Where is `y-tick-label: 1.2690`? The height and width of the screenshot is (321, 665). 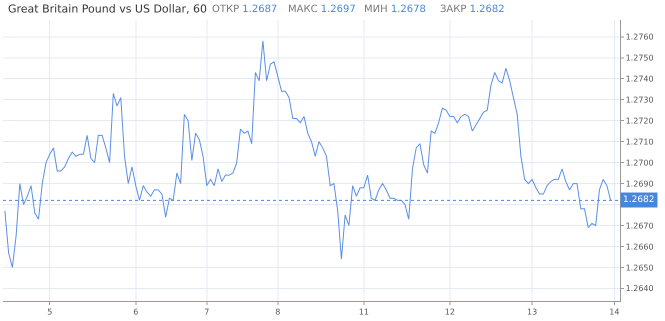
y-tick-label: 1.2690 is located at coordinates (640, 183).